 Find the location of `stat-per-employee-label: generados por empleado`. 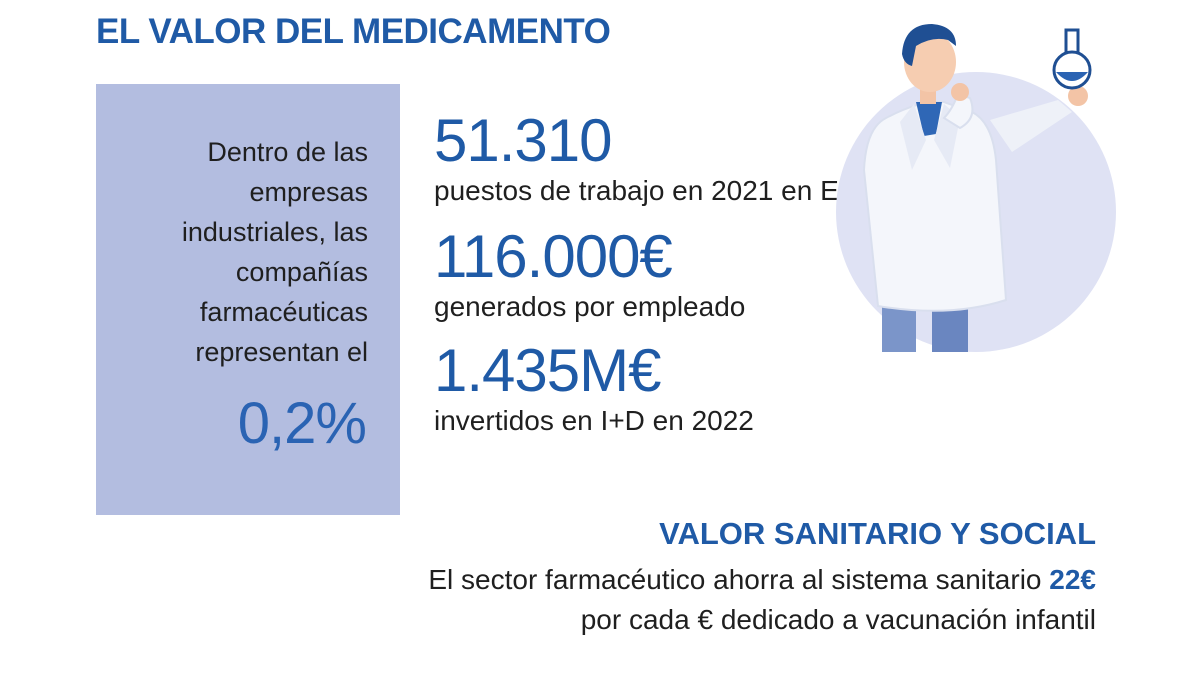

stat-per-employee-label: generados por empleado is located at coordinates (590, 306).